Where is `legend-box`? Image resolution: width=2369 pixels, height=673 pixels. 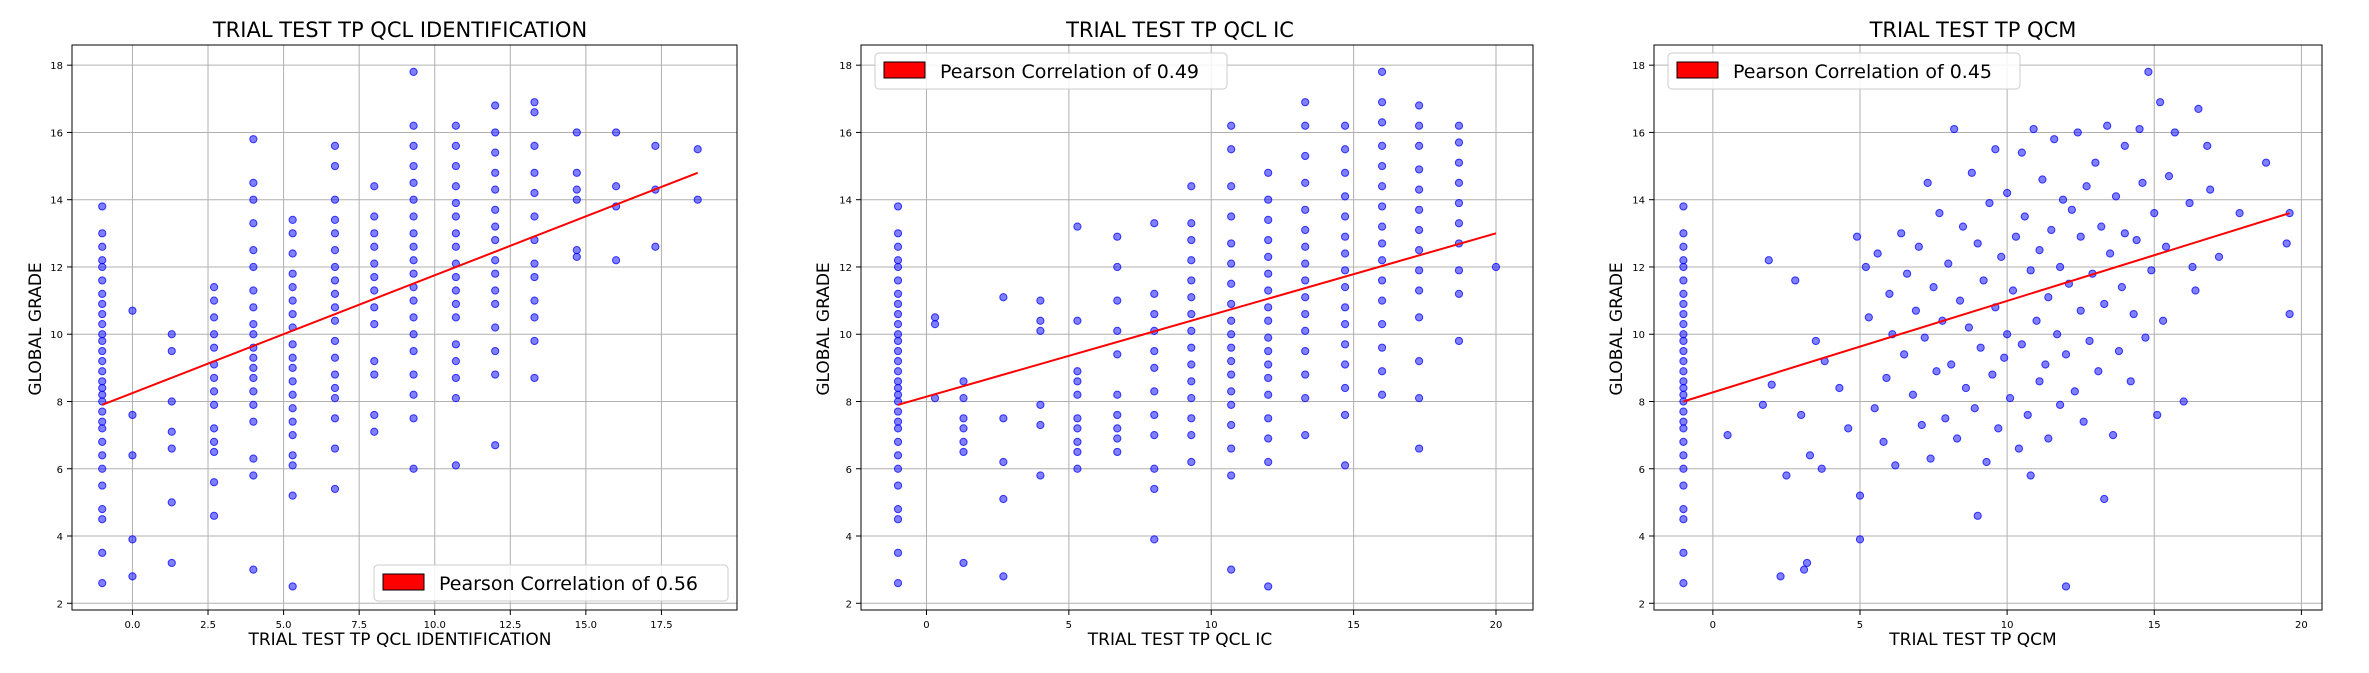
legend-box is located at coordinates (1051, 71).